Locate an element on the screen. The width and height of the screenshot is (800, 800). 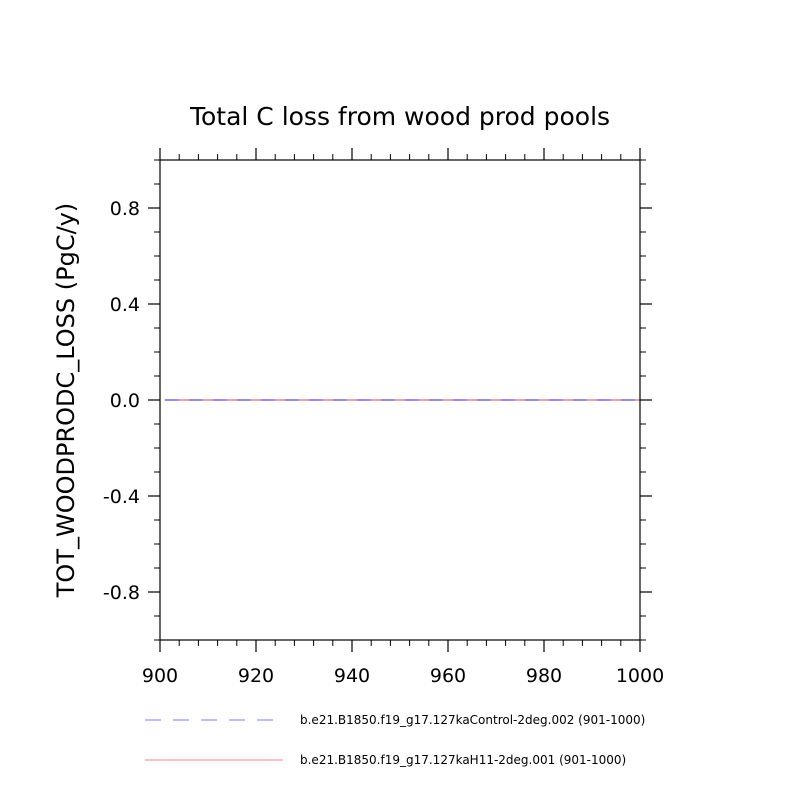
x-tick-label: 900 is located at coordinates (160, 676).